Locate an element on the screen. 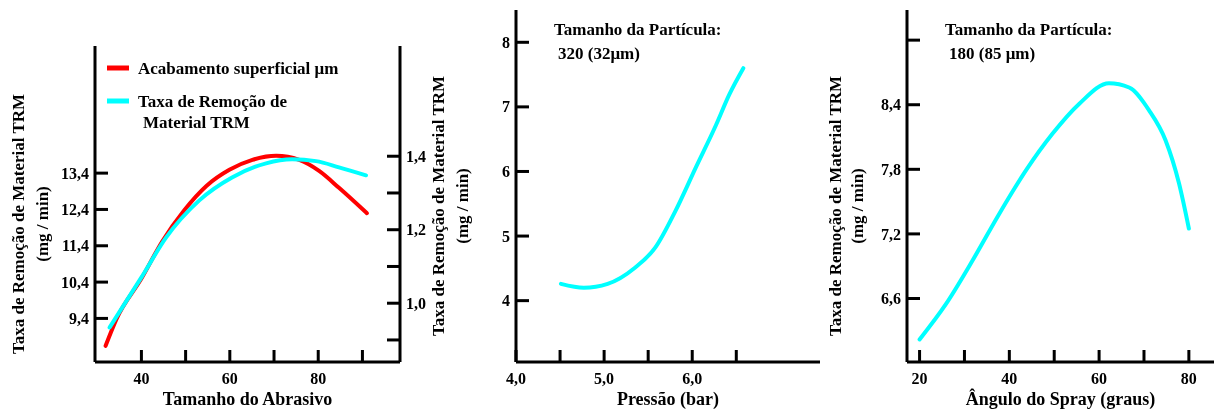  y-tick-label: 11,4 is located at coordinates (75, 246).